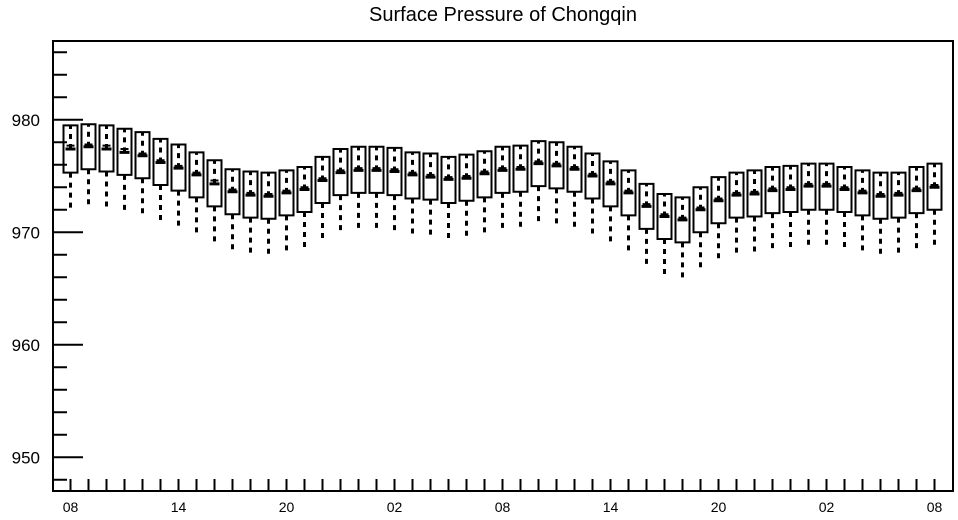 The width and height of the screenshot is (958, 520). I want to click on x-tick-label: 14, so click(179, 507).